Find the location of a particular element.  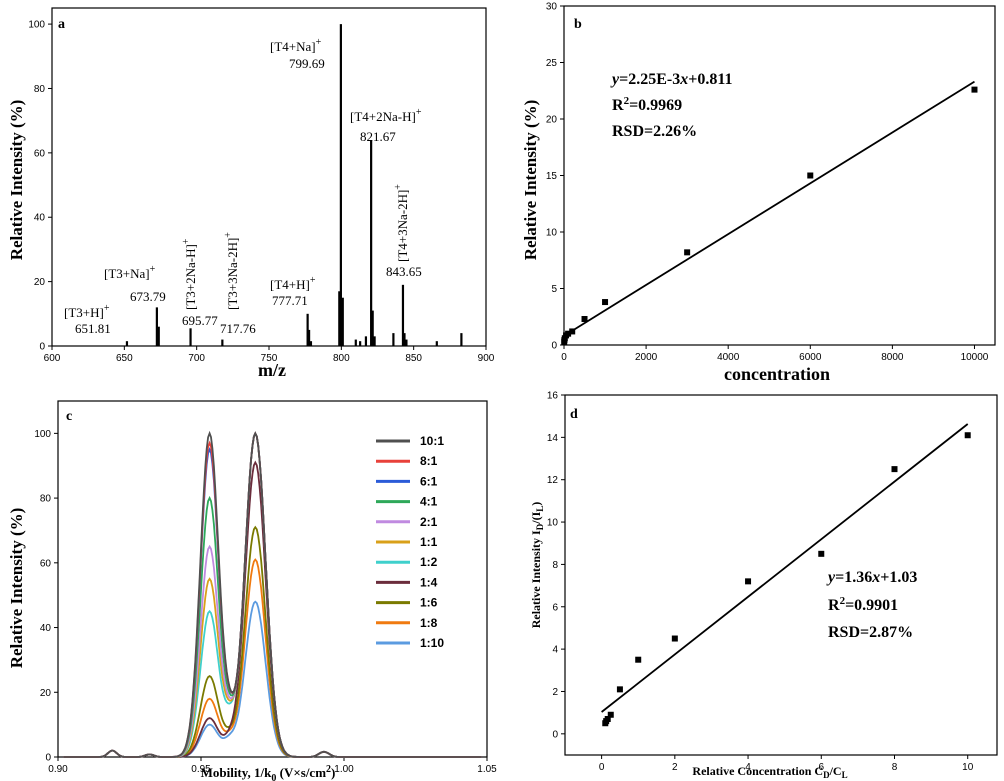

panel-c-xtick-label: 1.00 is located at coordinates (344, 769).